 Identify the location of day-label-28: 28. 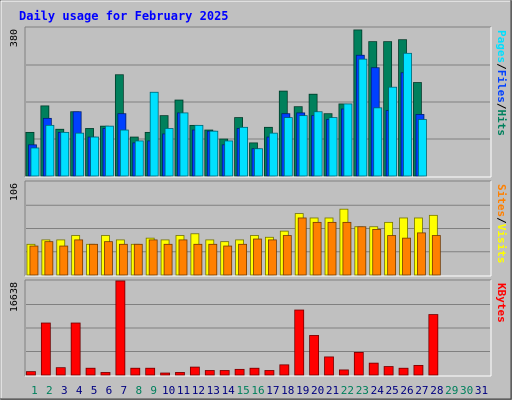
(436, 390).